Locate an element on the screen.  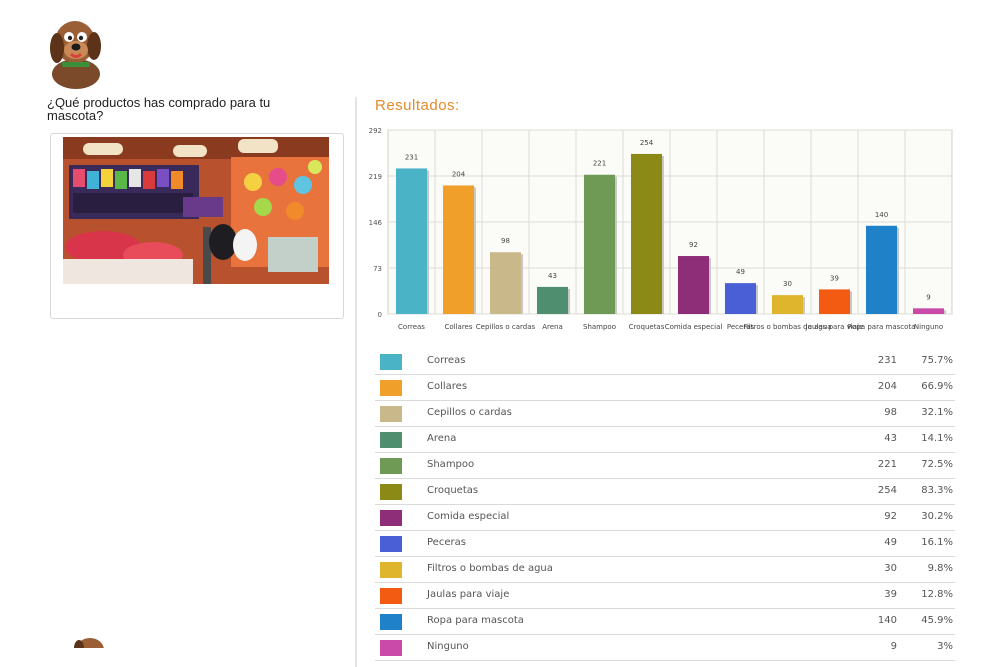
legend-label: Ropa para mascota is located at coordinates (475, 620).